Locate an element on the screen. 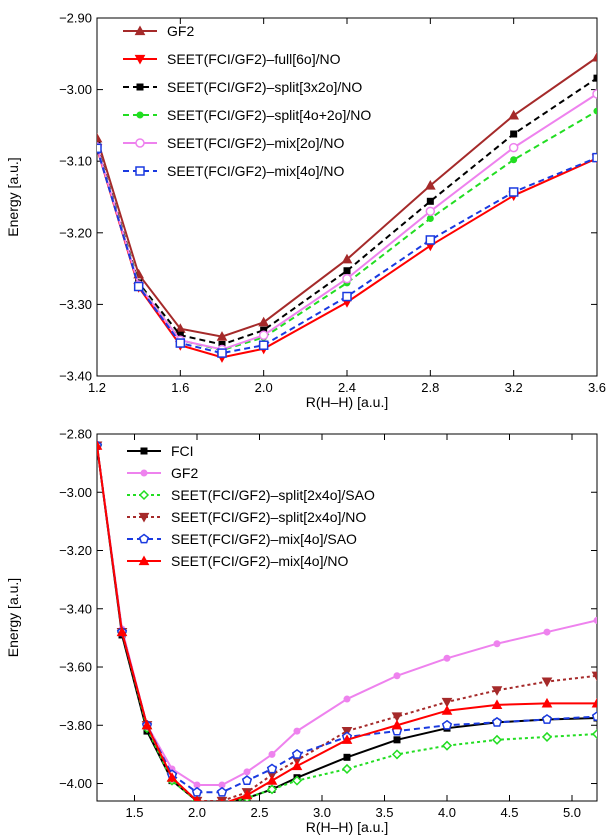  y-tick-label: −2.80 is located at coordinates (75, 434).